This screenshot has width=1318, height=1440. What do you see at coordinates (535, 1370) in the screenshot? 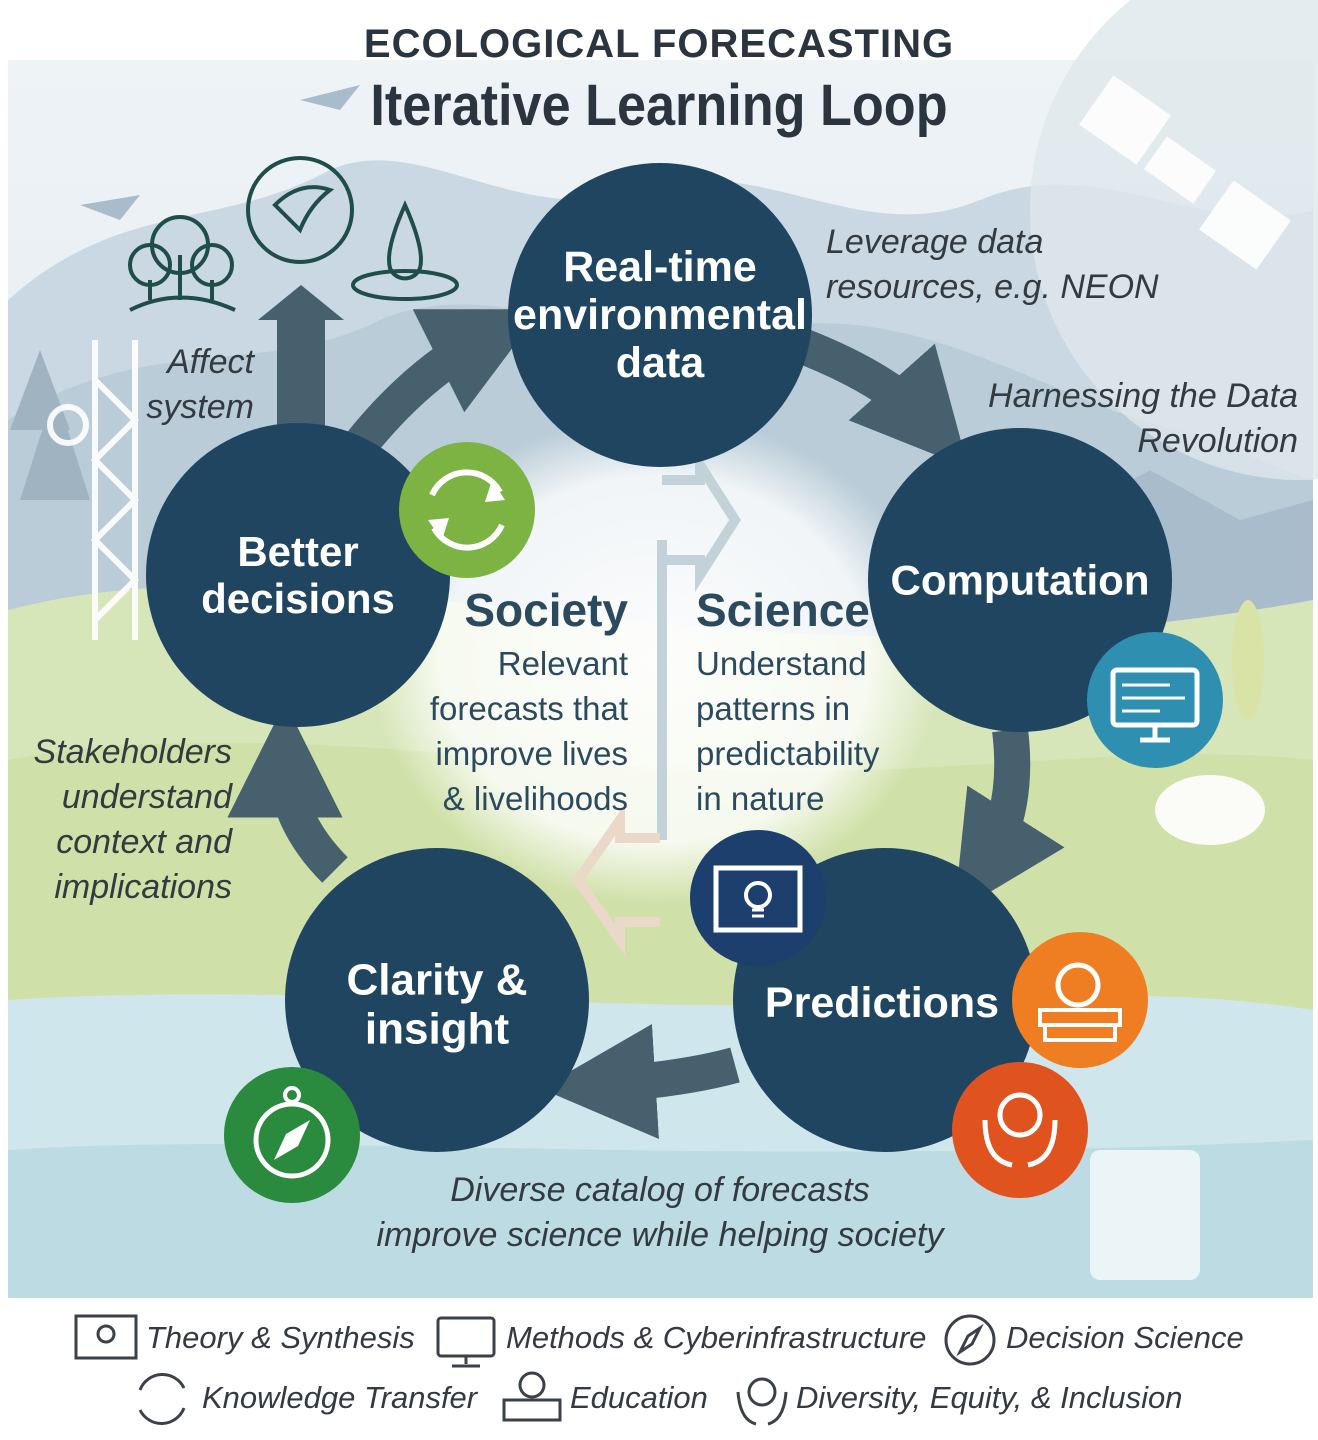
I see `legend-icons` at bounding box center [535, 1370].